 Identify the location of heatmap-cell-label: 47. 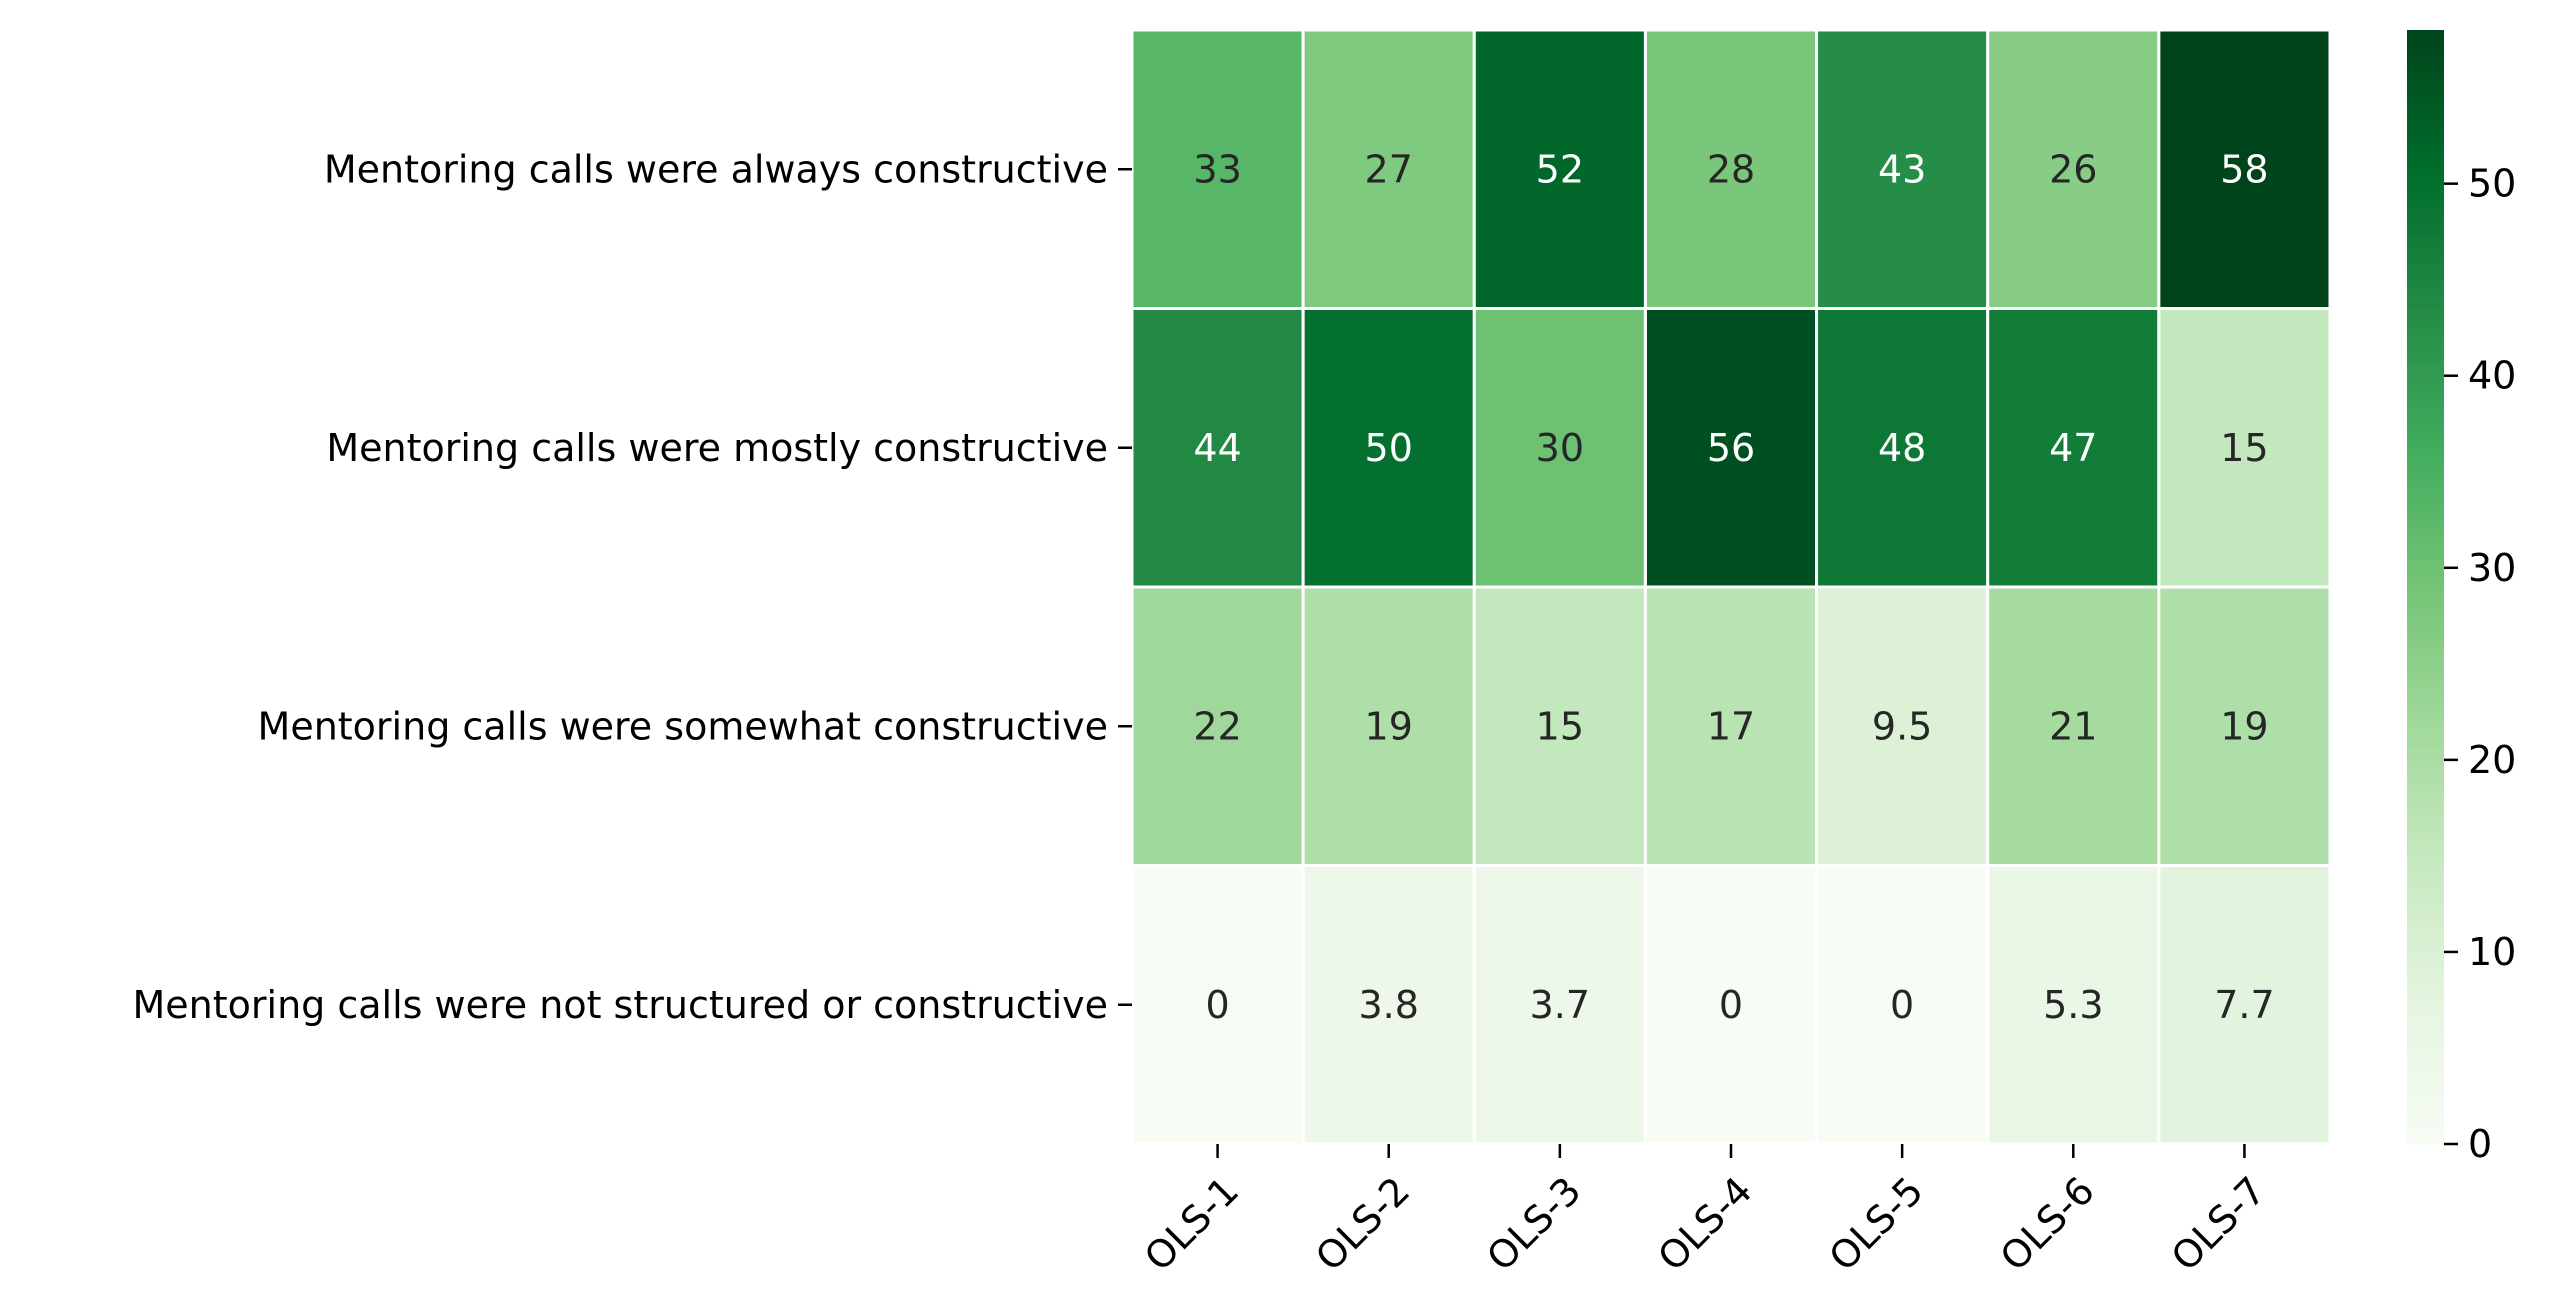
(2073, 448).